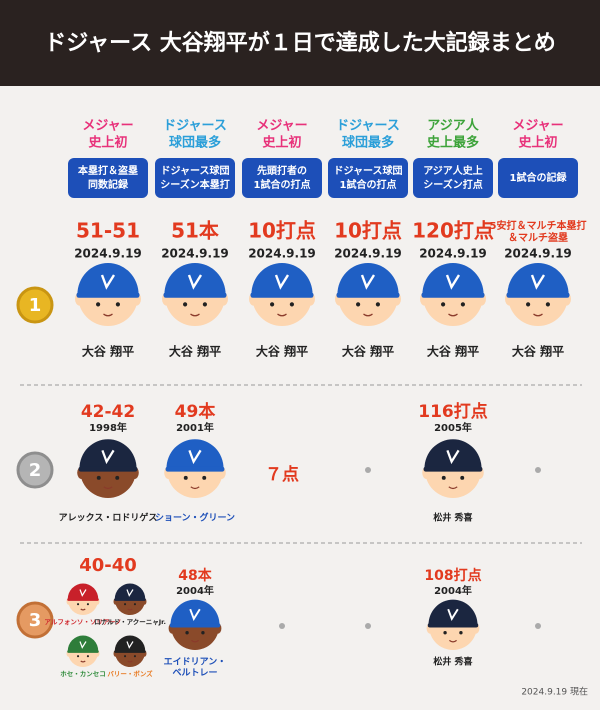  I want to click on record-value: 40-40, so click(108, 565).